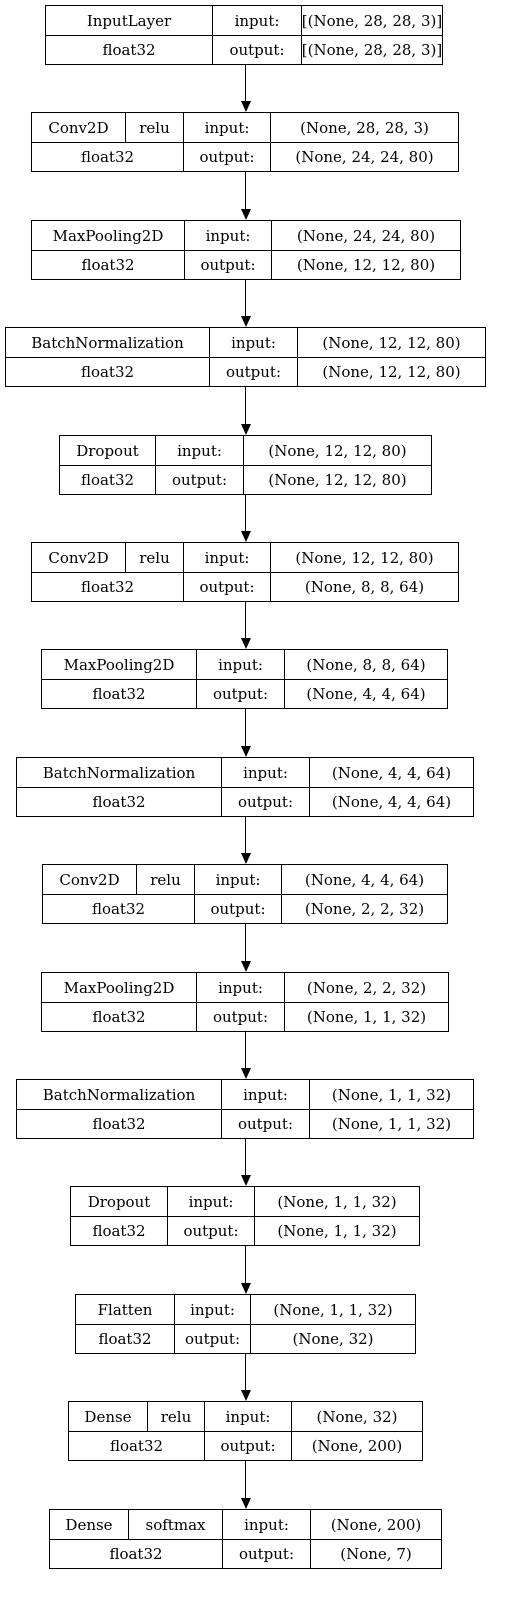  Describe the element at coordinates (129, 21) in the screenshot. I see `layer-name: InputLayer` at that location.